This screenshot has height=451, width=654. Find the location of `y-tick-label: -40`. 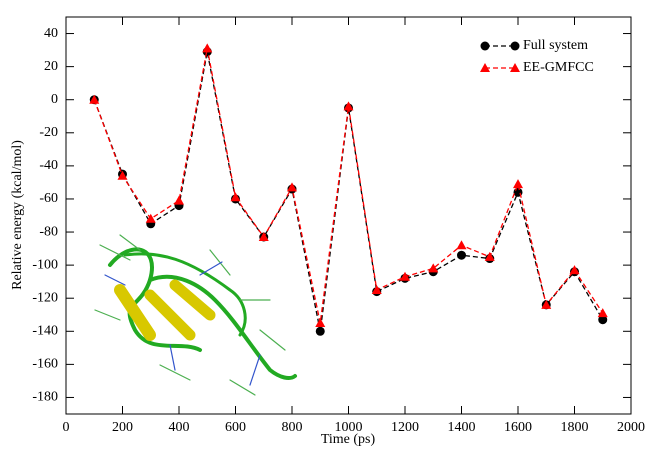

y-tick-label: -40 is located at coordinates (48, 165).